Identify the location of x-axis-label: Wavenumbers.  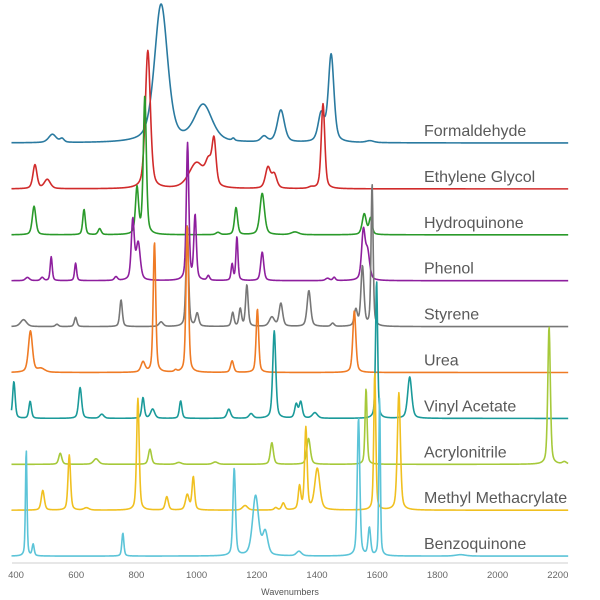
(290, 592).